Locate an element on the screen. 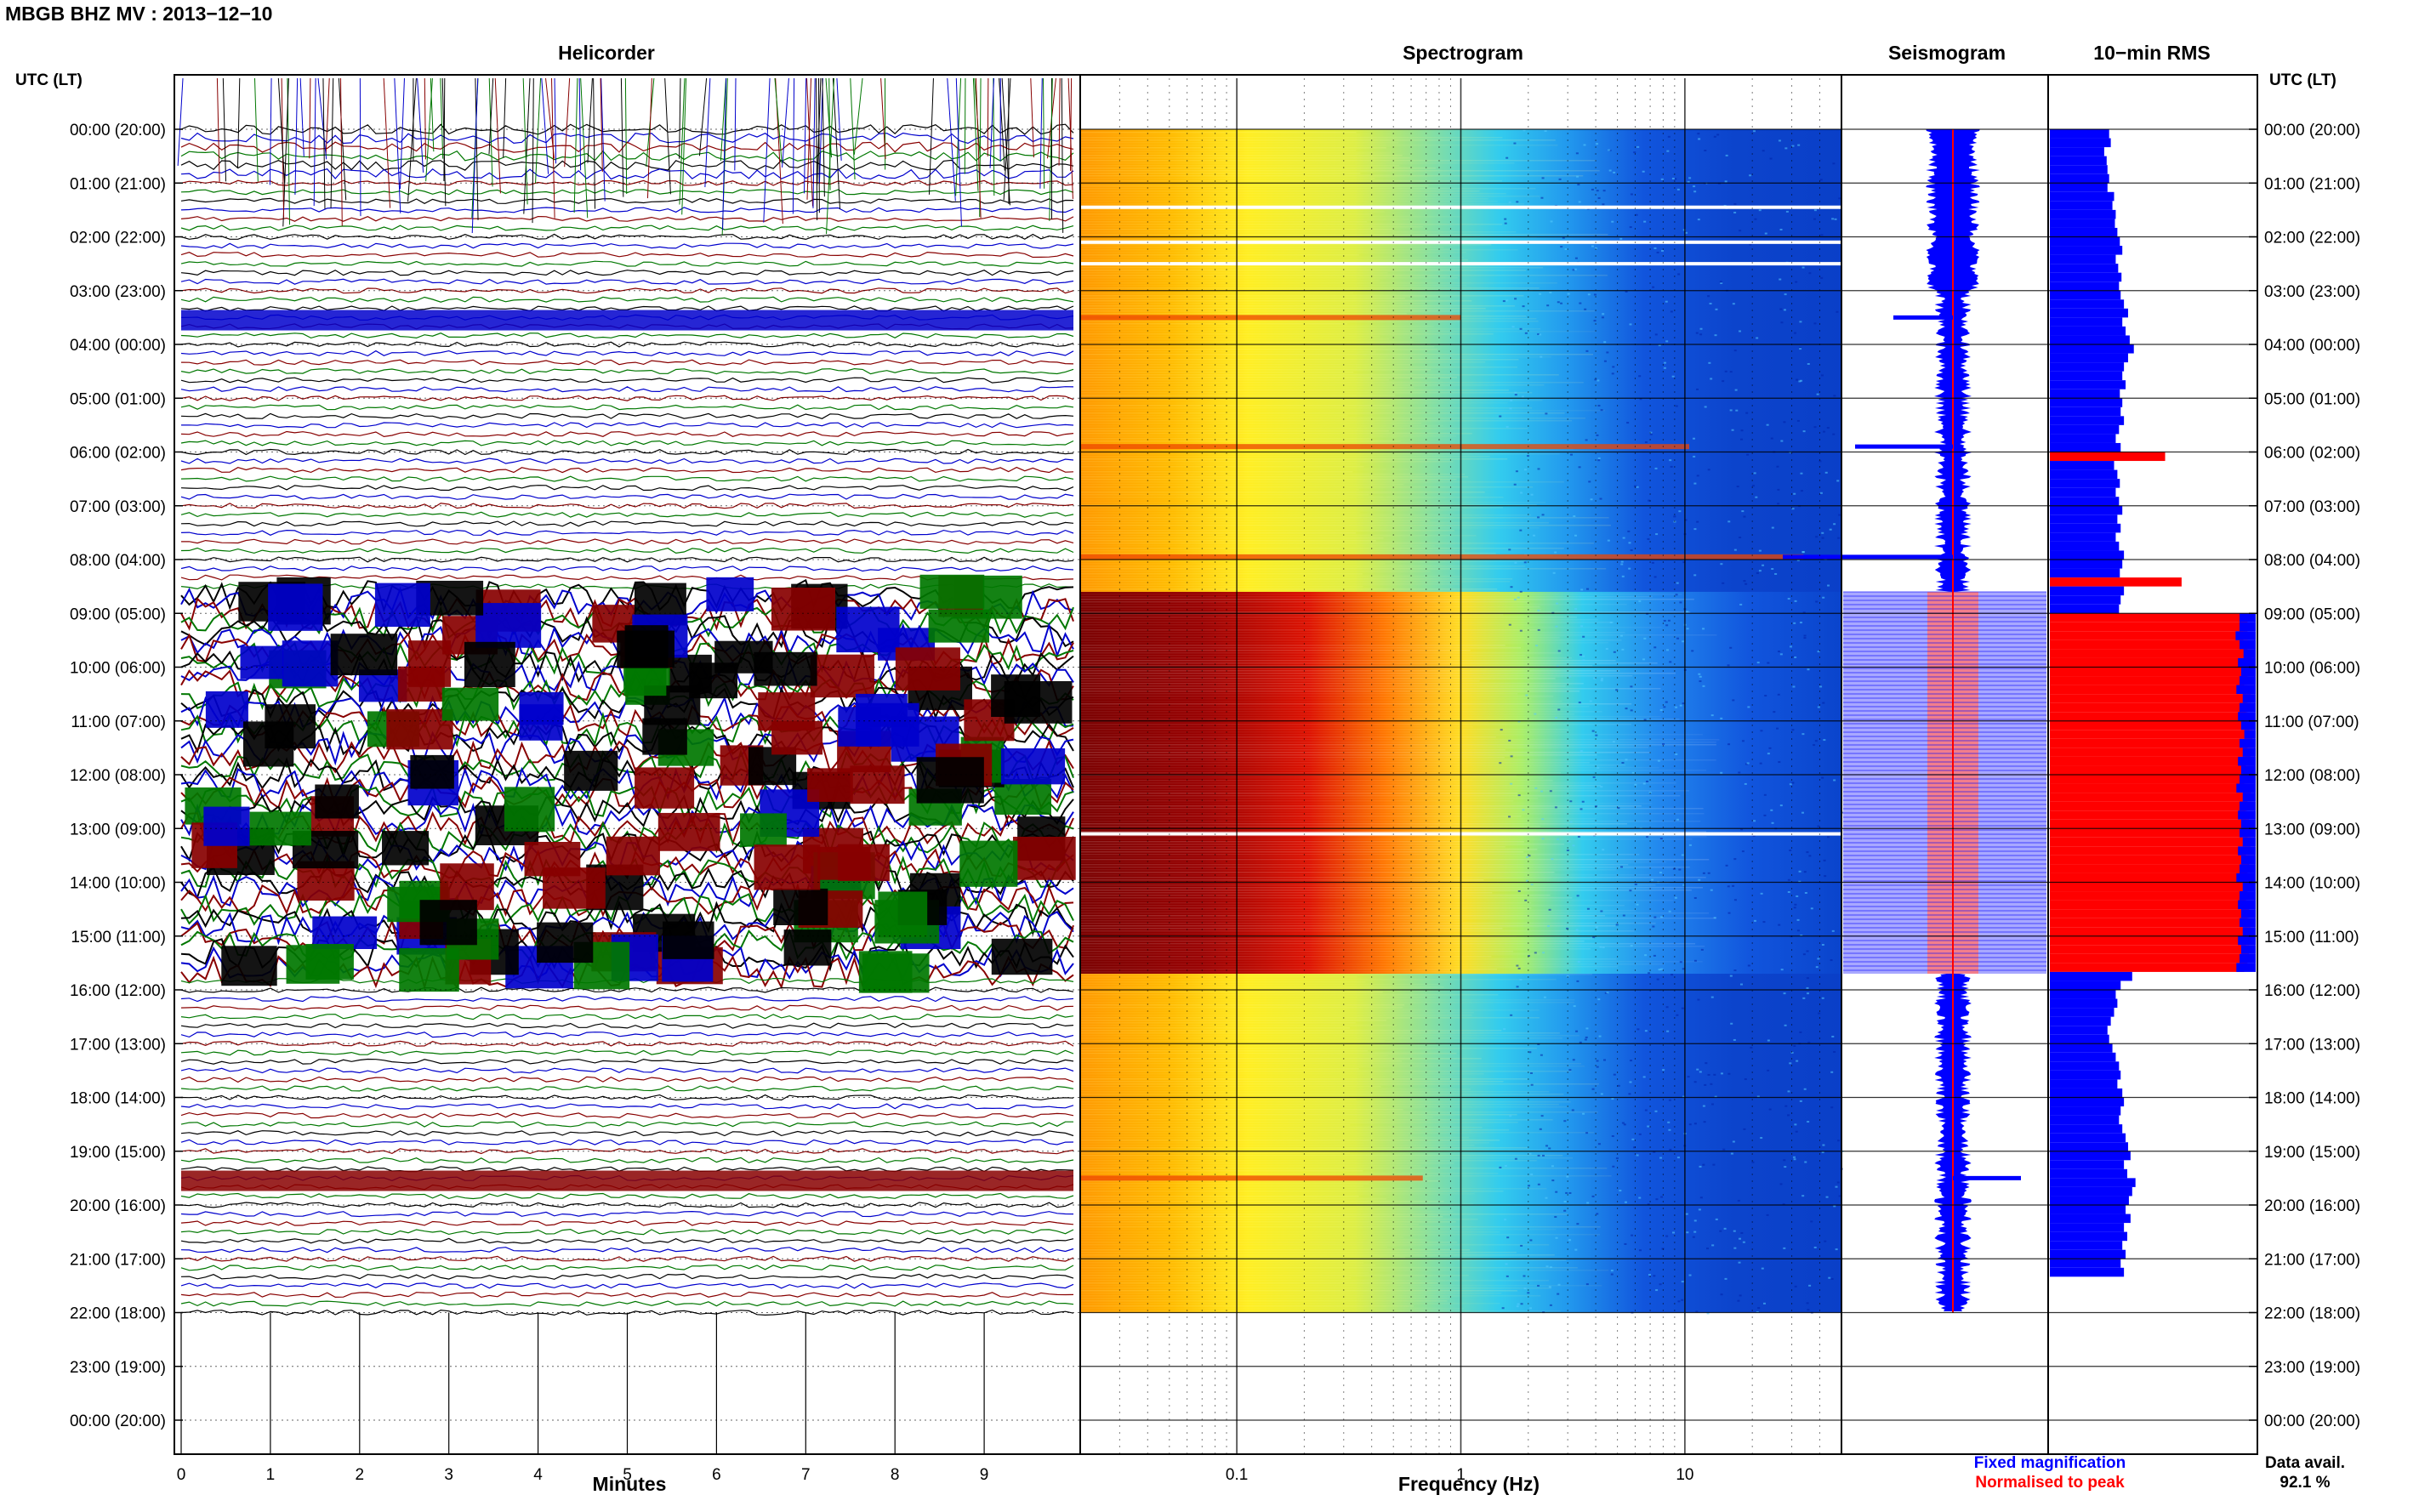 The image size is (2419, 1512). time-tick-label-left: 02:00 (22:00) is located at coordinates (118, 238).